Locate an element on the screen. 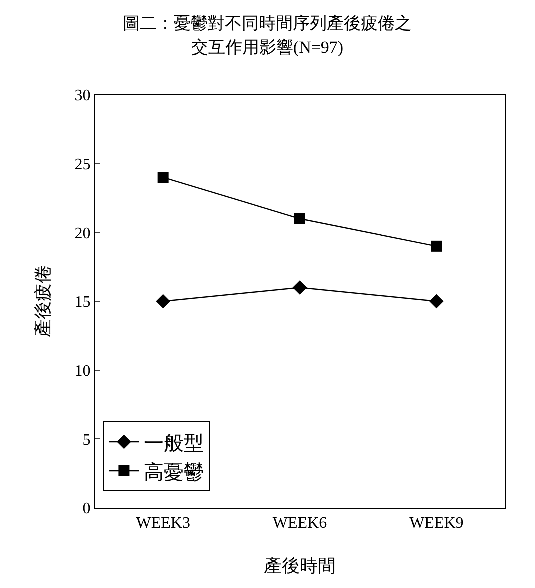 The height and width of the screenshot is (588, 535). y-tick-label: 20 is located at coordinates (82, 233).